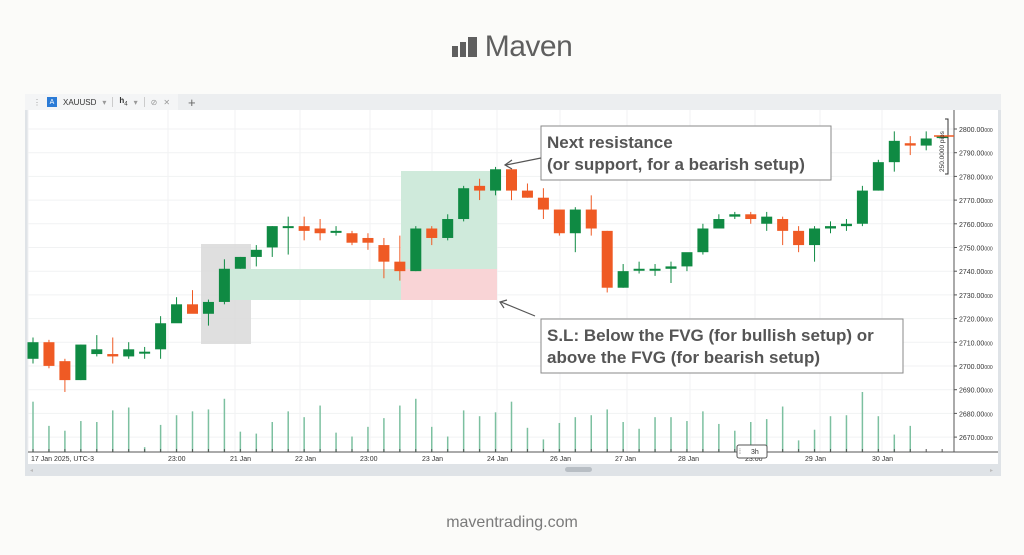 This screenshot has width=1024, height=555. What do you see at coordinates (154, 102) in the screenshot?
I see `link-icon: ⊘` at bounding box center [154, 102].